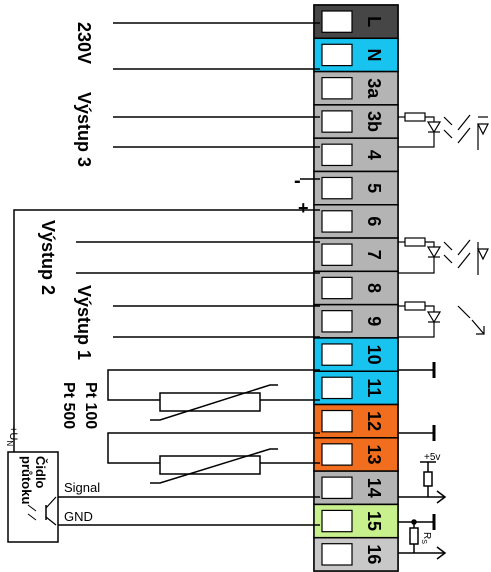 This screenshot has width=491, height=572. What do you see at coordinates (374, 355) in the screenshot?
I see `terminal-label: 10` at bounding box center [374, 355].